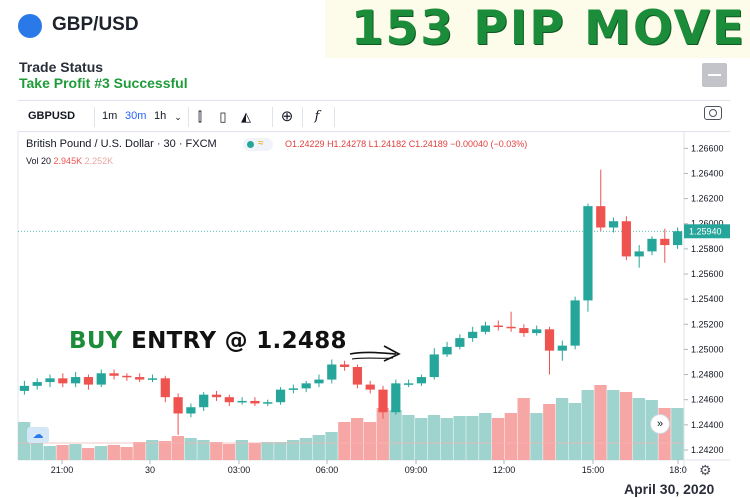  Describe the element at coordinates (96, 341) in the screenshot. I see `buy-label: BUY` at that location.